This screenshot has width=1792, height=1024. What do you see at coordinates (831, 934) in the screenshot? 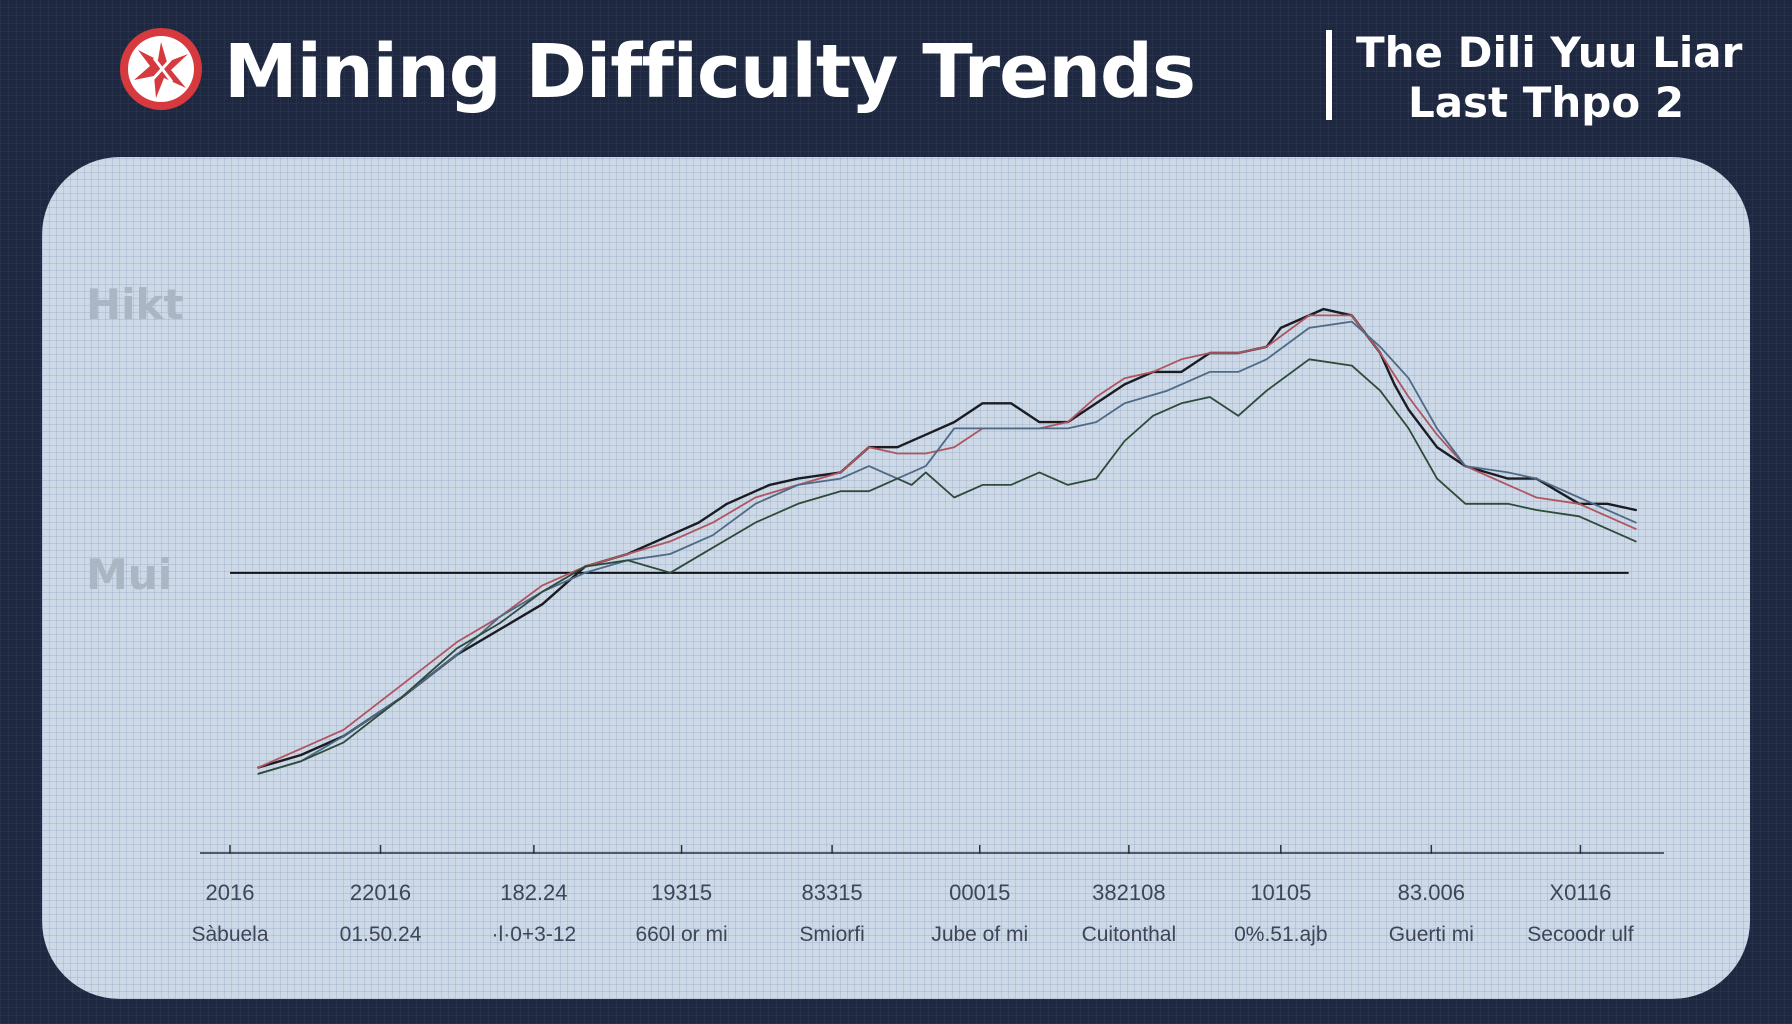
I see `x-tick-sublabel: Smiorfi` at bounding box center [831, 934].